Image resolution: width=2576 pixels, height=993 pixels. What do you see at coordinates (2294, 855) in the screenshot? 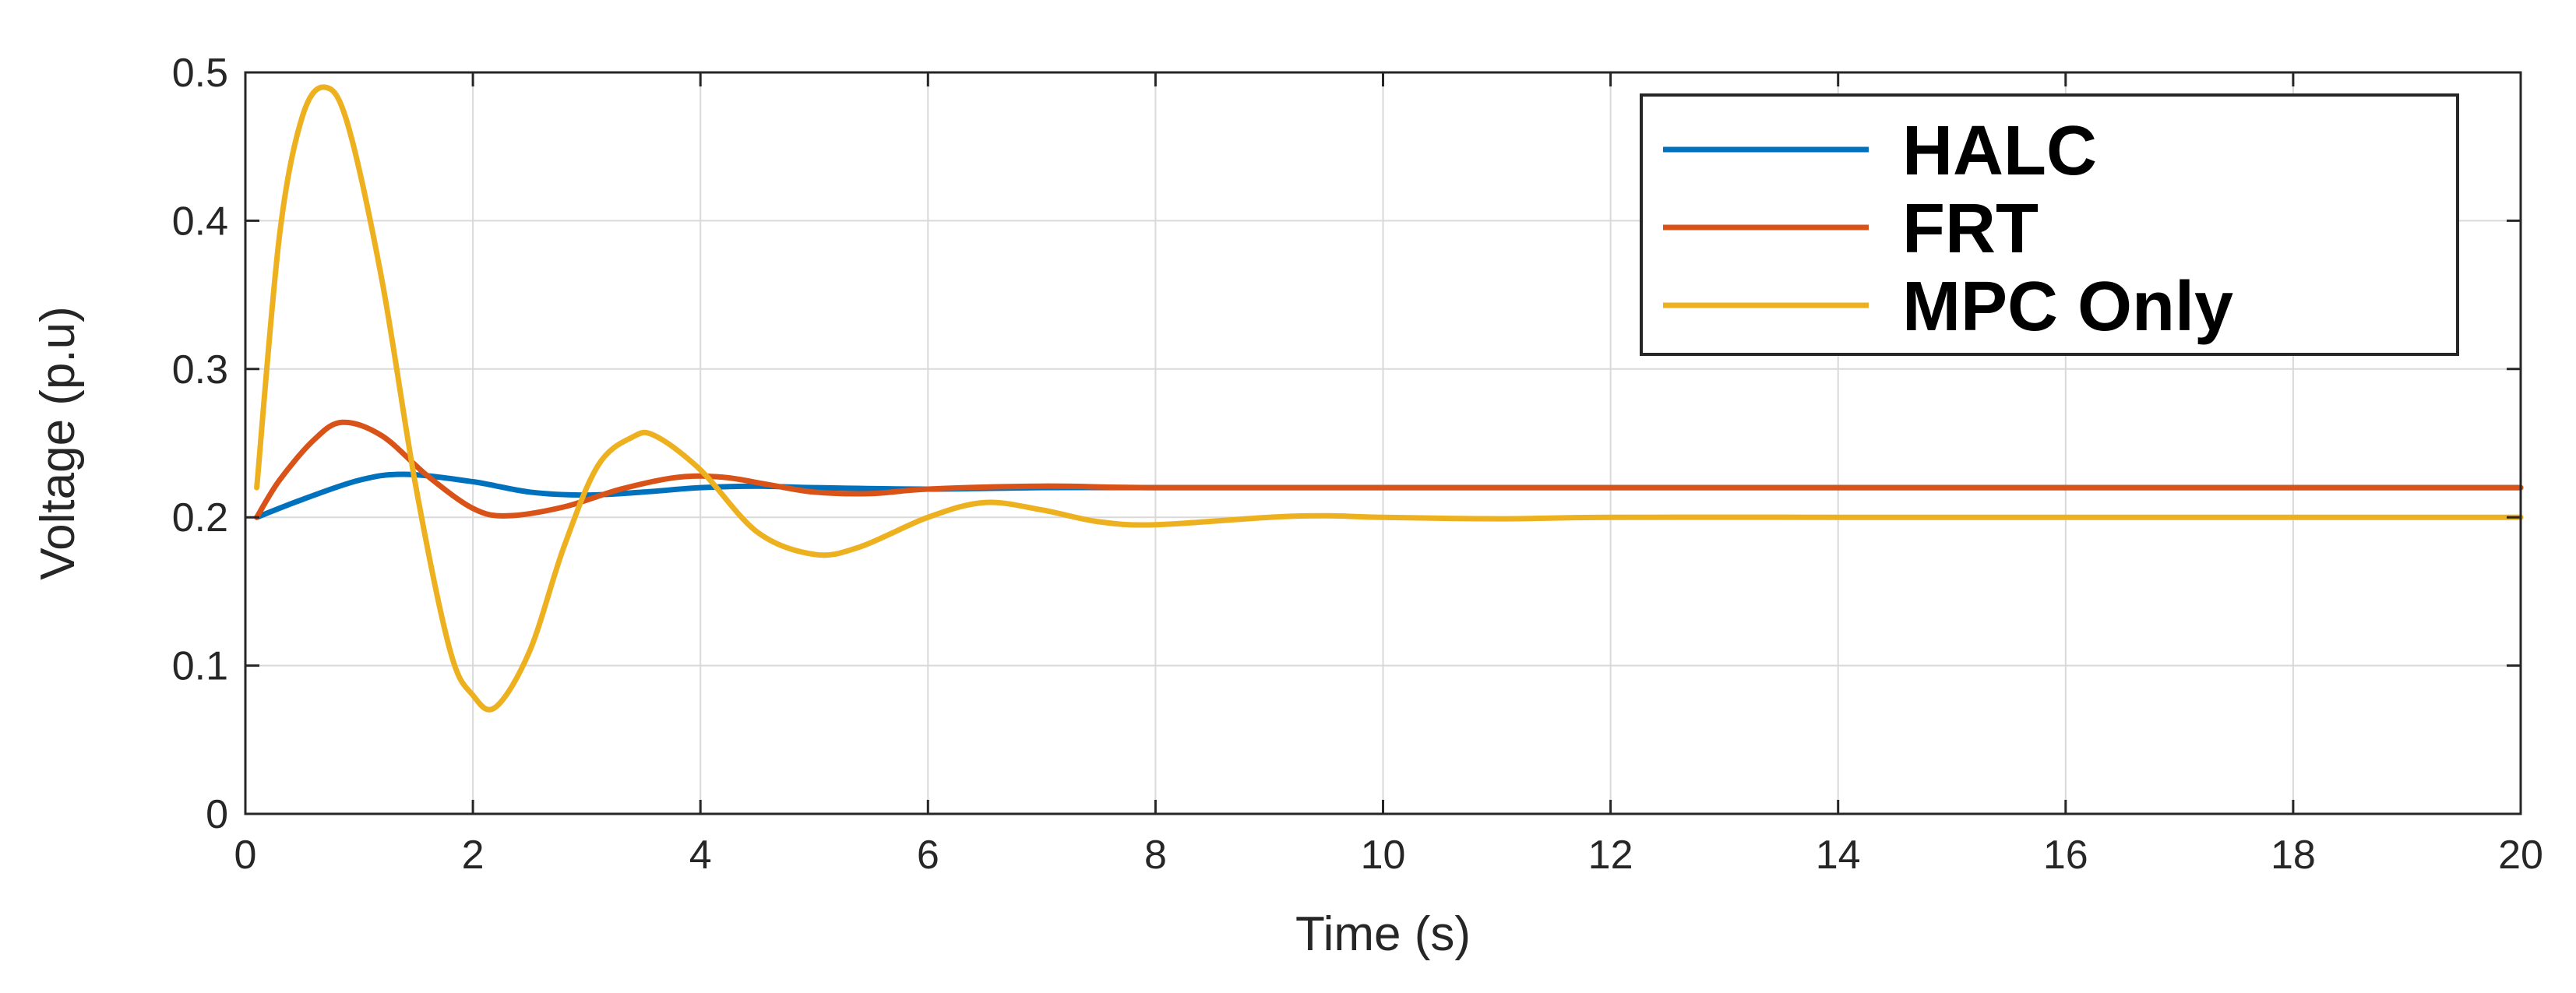
I see `x-tick-label: 18` at bounding box center [2294, 855].